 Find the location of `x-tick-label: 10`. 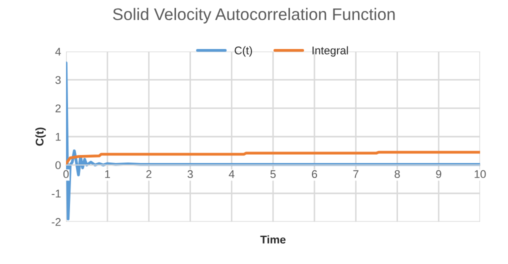

x-tick-label: 10 is located at coordinates (480, 174).